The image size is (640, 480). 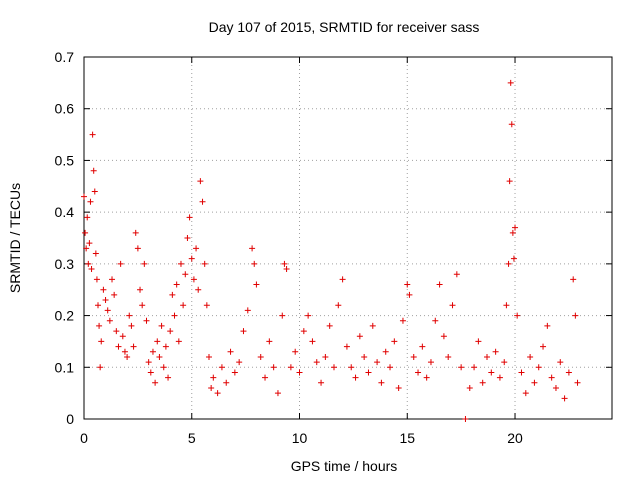 I want to click on x-tick-label: 20, so click(x=515, y=438).